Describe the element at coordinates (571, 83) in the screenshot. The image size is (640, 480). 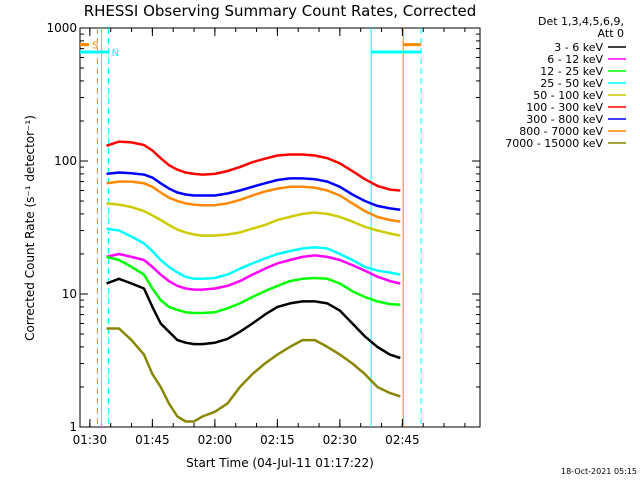
I see `legend-label: 25 - 50 keV` at that location.